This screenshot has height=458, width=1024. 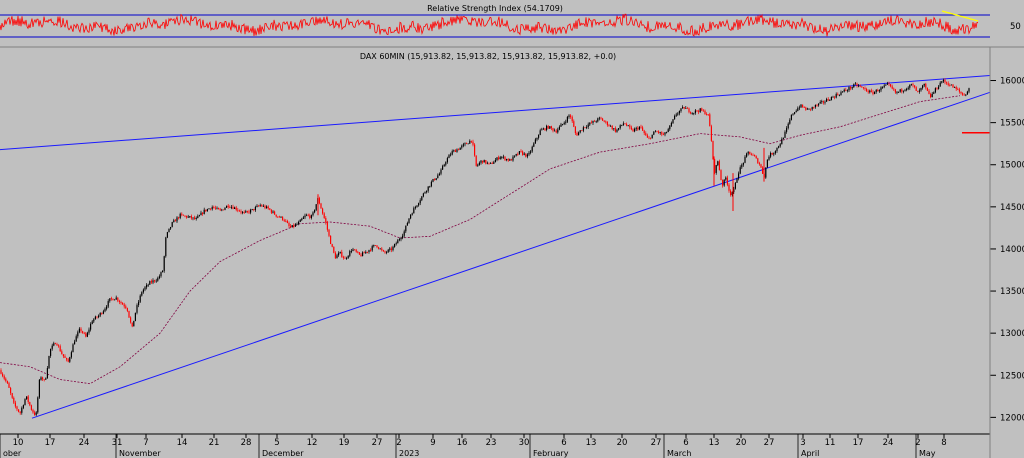 What do you see at coordinates (1012, 376) in the screenshot?
I see `y-tick-label: 12500` at bounding box center [1012, 376].